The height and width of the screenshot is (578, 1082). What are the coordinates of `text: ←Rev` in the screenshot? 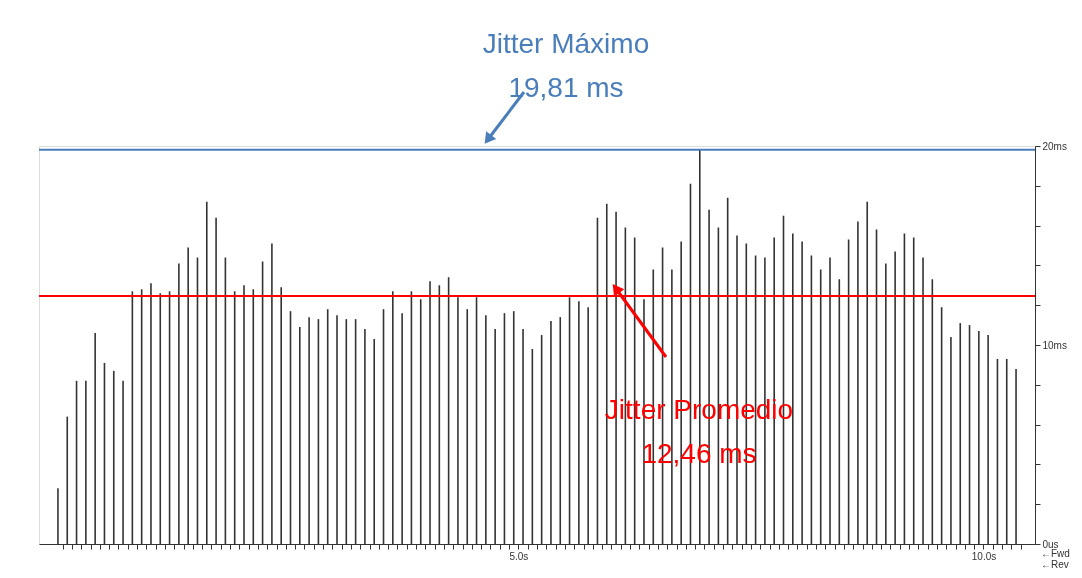 It's located at (1055, 564).